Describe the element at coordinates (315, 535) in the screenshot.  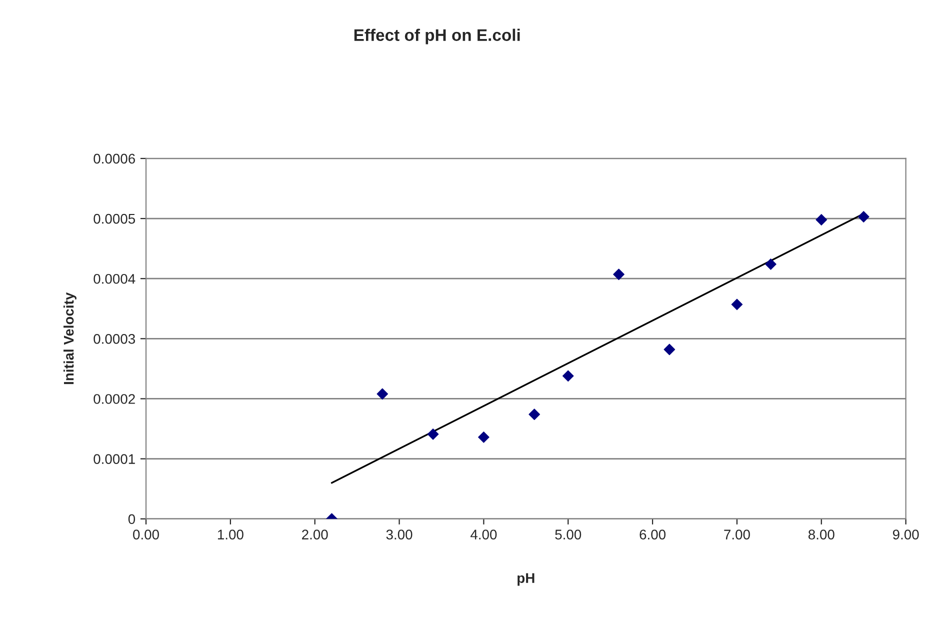
I see `x-tick-label: 2.00` at that location.